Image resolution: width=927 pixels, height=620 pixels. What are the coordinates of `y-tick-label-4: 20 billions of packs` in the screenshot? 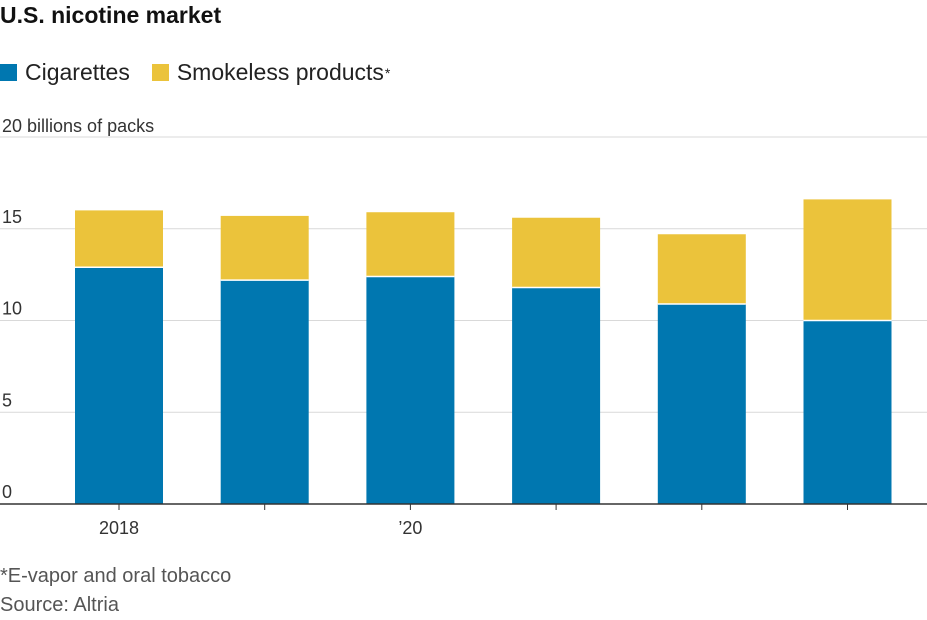 It's located at (78, 126).